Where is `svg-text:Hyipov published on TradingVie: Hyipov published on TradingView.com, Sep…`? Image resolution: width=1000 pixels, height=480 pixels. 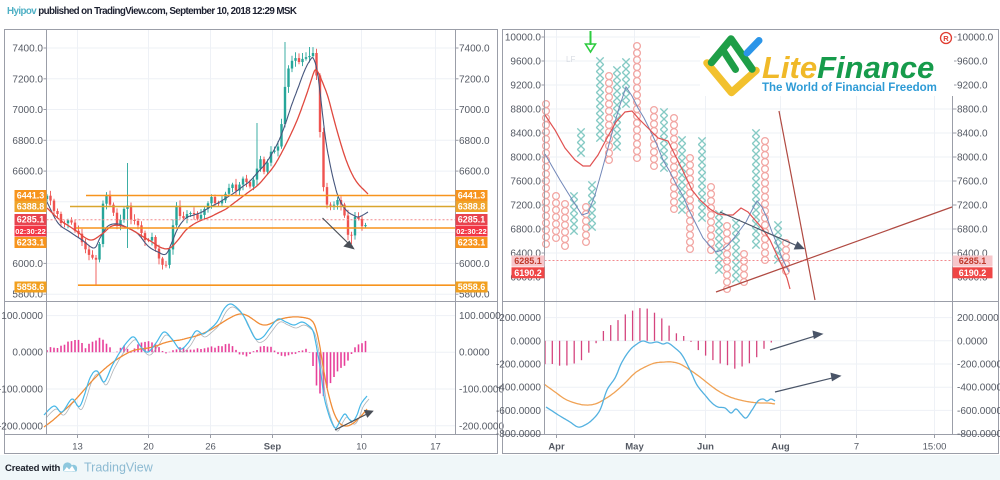
svg-text:Hyipov published on TradingVie: Hyipov published on TradingView.com, Sep… is located at coordinates (152, 11).